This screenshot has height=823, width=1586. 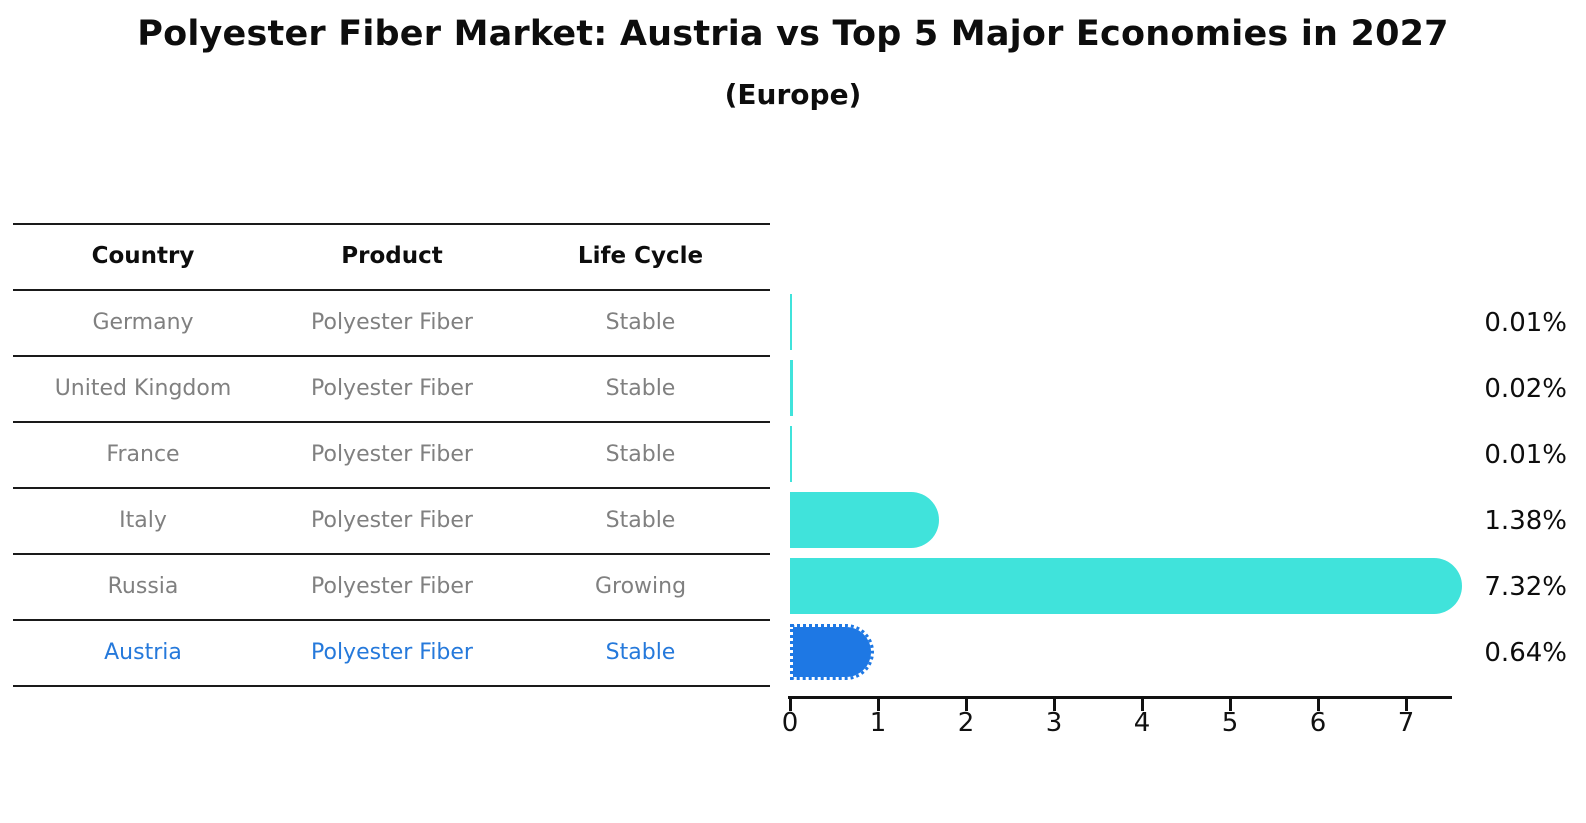 What do you see at coordinates (143, 454) in the screenshot?
I see `cell-country: France` at bounding box center [143, 454].